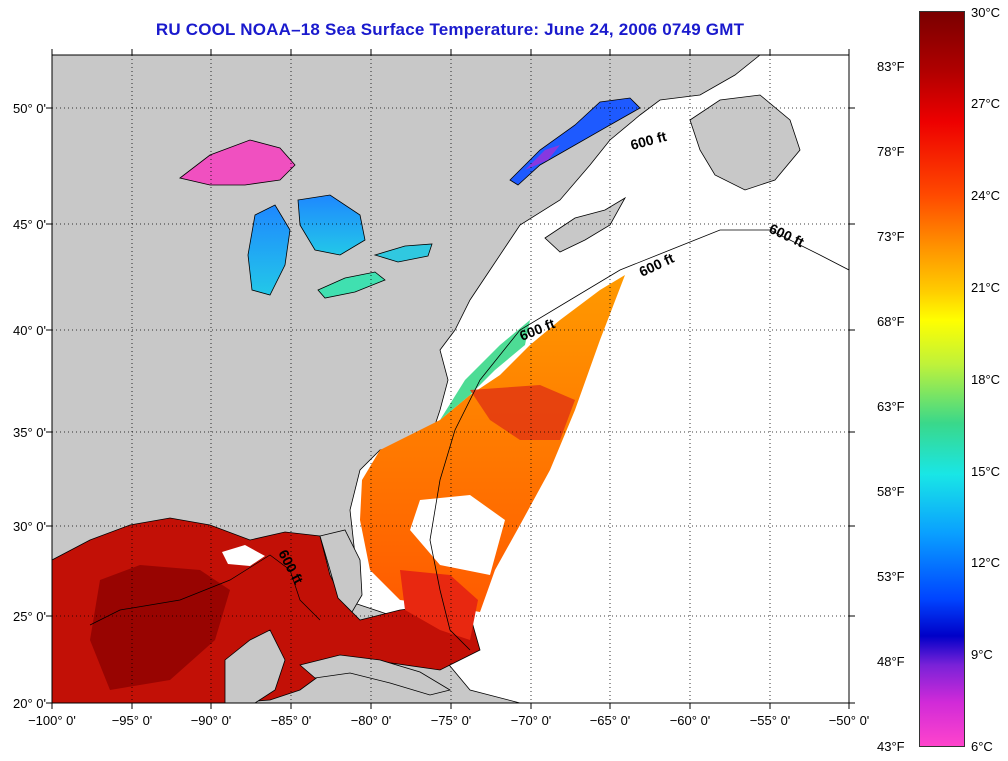  Describe the element at coordinates (891, 236) in the screenshot. I see `colorbar-f-label: 73°F` at that location.